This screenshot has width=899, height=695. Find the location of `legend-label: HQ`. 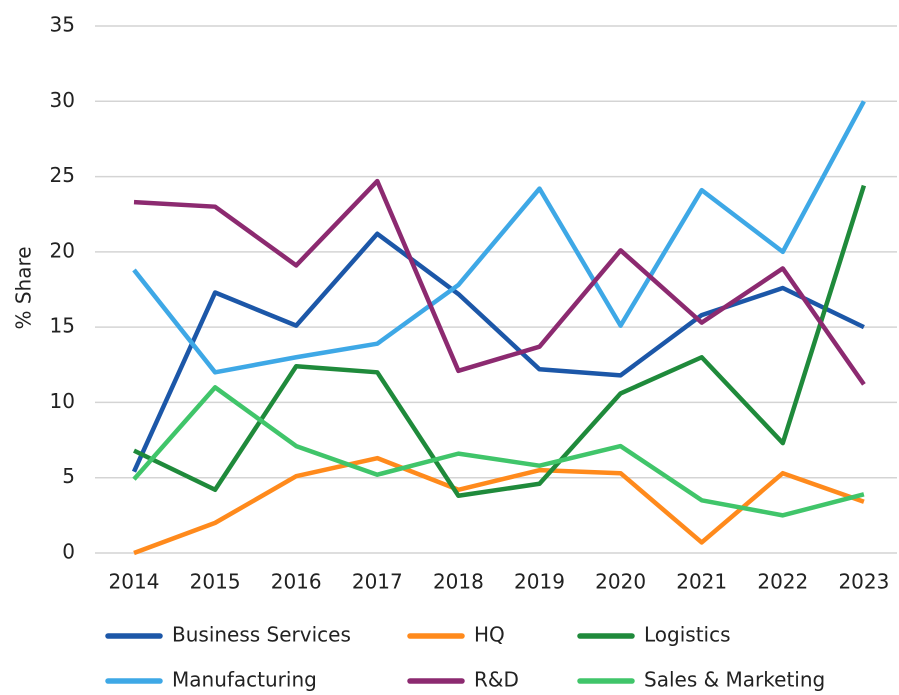

legend-label: HQ is located at coordinates (489, 635).